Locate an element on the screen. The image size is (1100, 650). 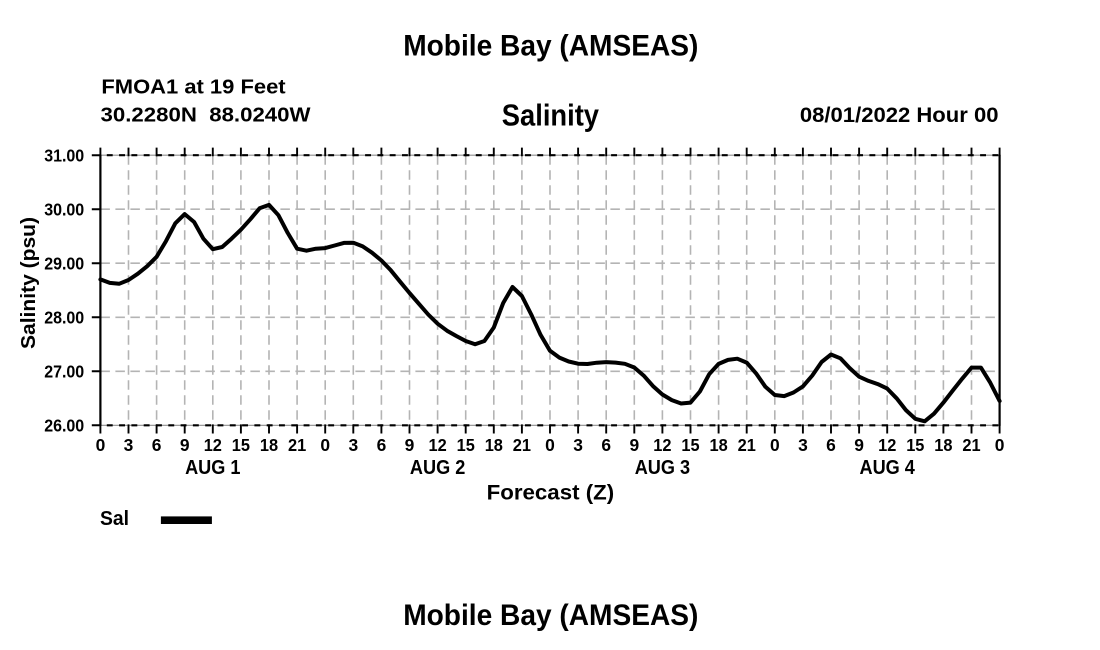
svg-text: 08/01/2022 Hour 00 is located at coordinates (899, 115).